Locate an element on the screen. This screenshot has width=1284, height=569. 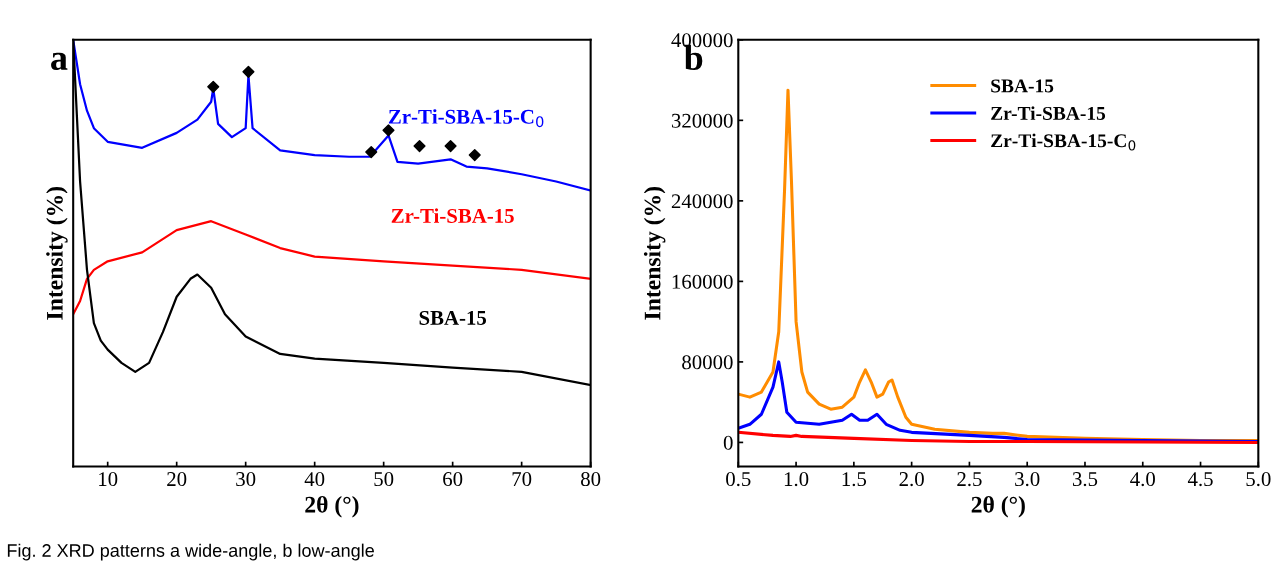
x-tick-label: 20 is located at coordinates (177, 479).